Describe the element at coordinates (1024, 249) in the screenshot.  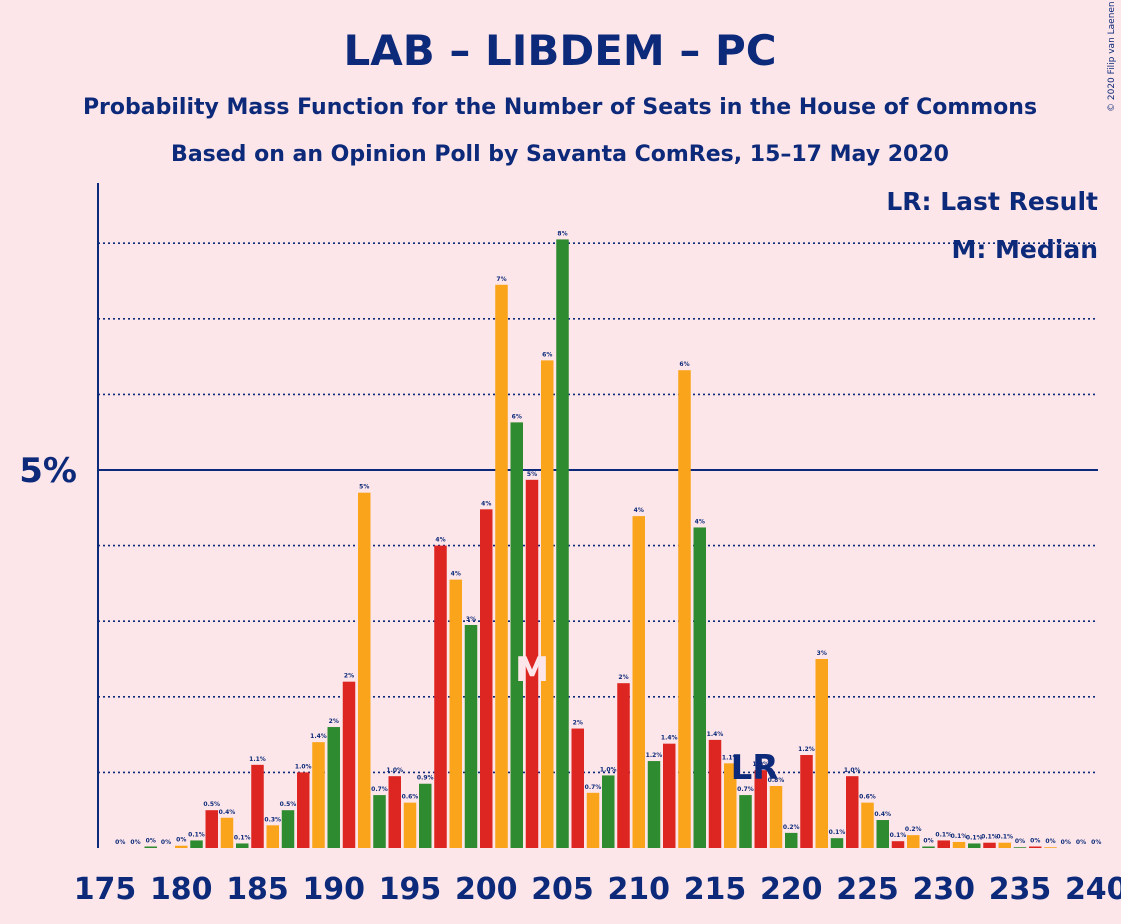
I see `legend-median: M: Median` at that location.